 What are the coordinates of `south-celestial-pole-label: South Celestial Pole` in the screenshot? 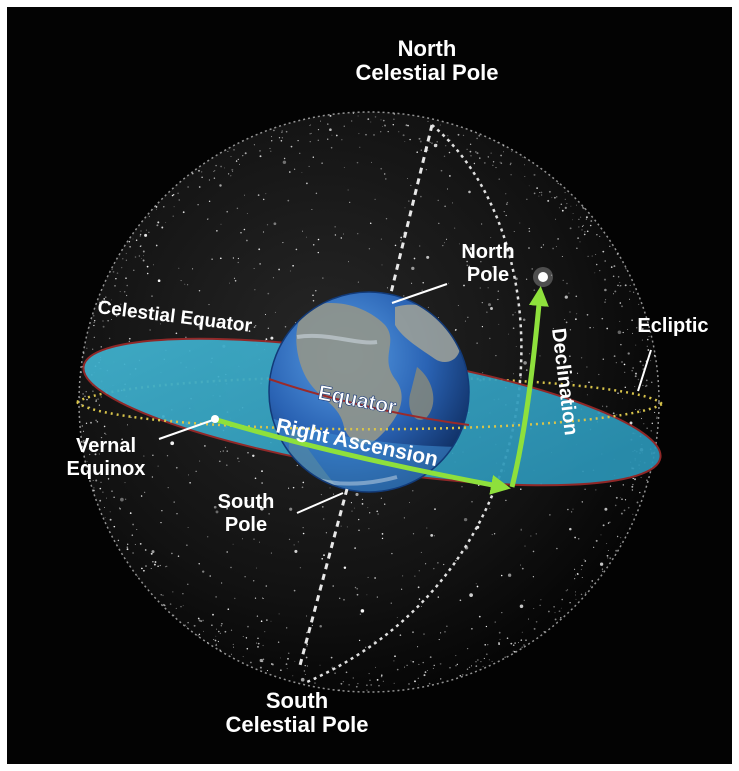 It's located at (297, 712).